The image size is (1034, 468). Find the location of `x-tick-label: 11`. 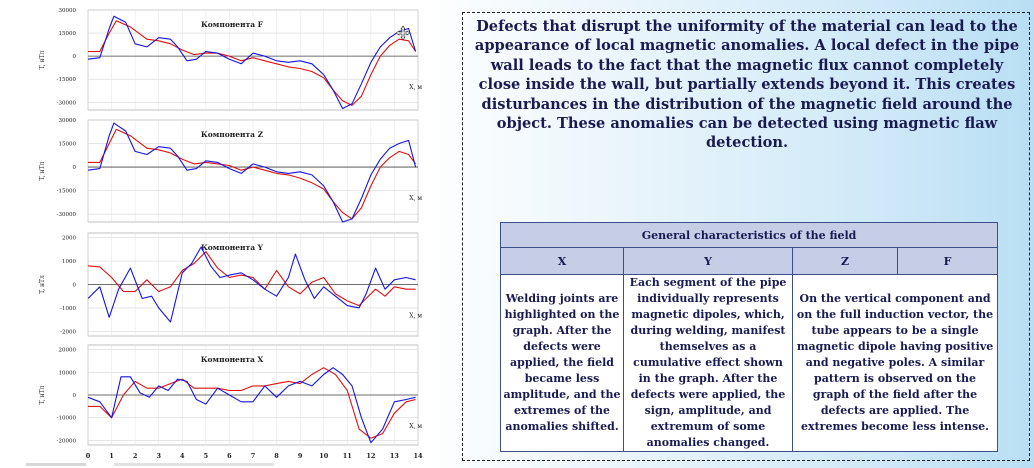

x-tick-label: 11 is located at coordinates (347, 456).